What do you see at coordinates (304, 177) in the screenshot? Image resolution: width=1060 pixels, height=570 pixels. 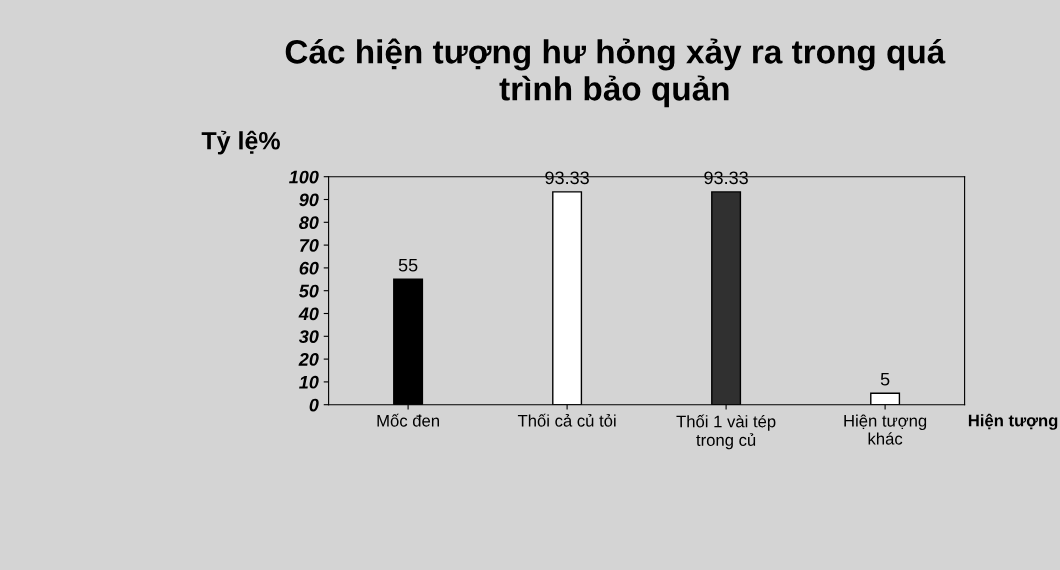 I see `y-tick-label: 100` at bounding box center [304, 177].